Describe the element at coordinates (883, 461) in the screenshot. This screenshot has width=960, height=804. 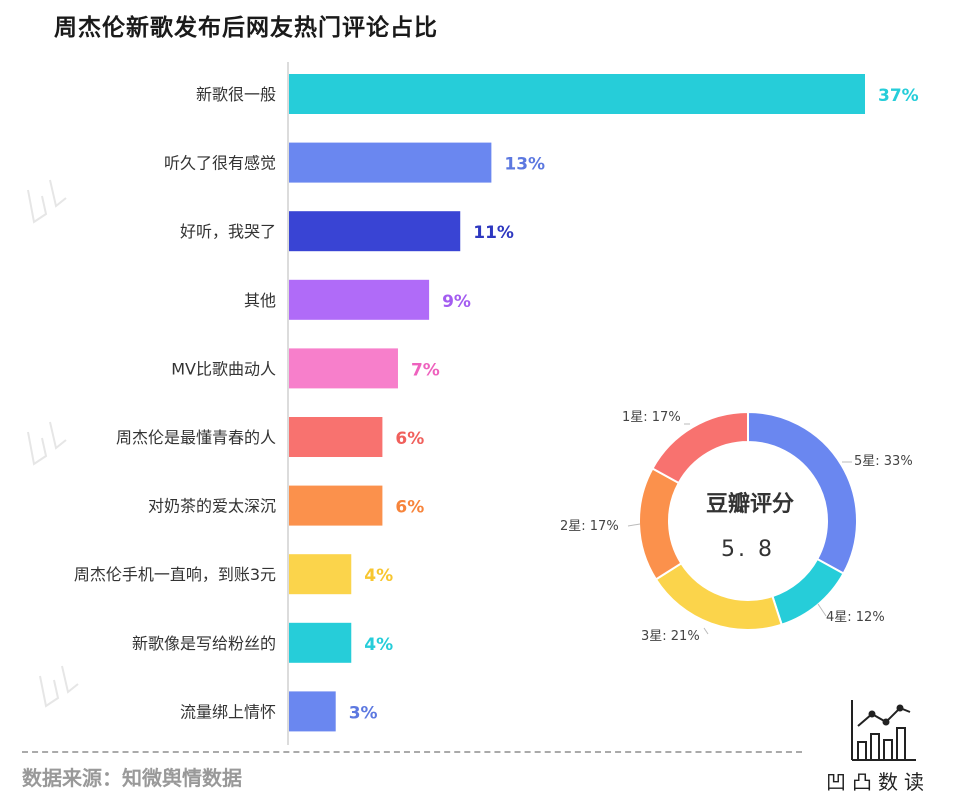
I see `slice-label: 5星: 33%` at that location.